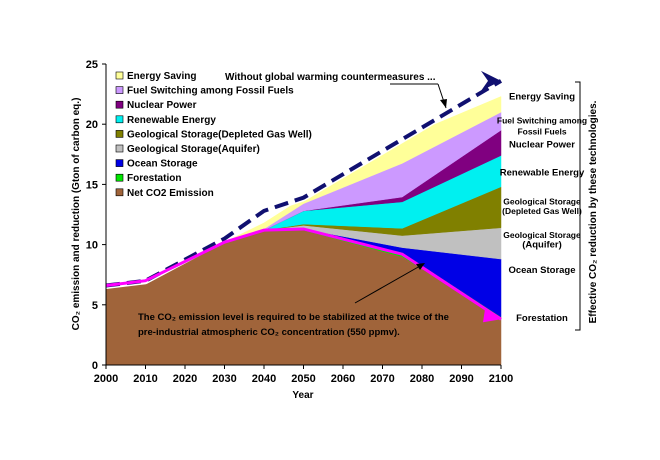 This screenshot has height=460, width=660. Describe the element at coordinates (119, 119) in the screenshot. I see `legend-swatch-renewable-energy` at that location.